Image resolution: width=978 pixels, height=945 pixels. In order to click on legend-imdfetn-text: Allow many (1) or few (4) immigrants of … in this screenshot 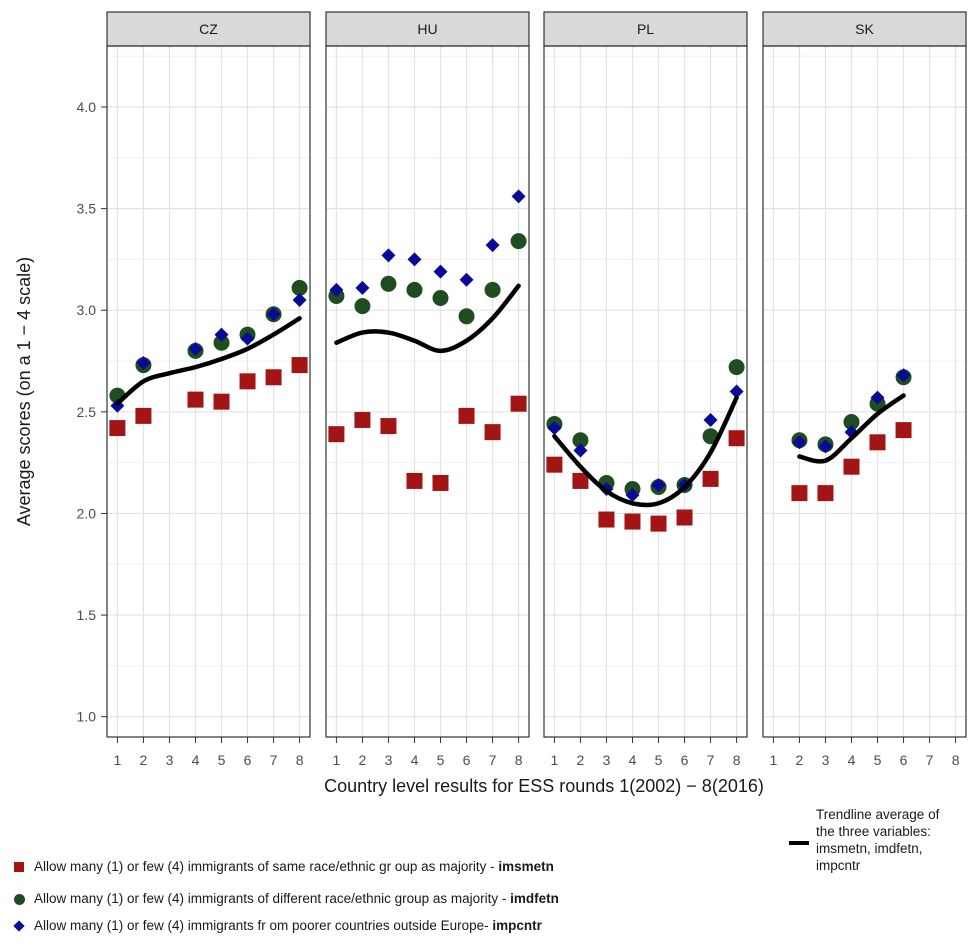, I will do `click(272, 898)`.